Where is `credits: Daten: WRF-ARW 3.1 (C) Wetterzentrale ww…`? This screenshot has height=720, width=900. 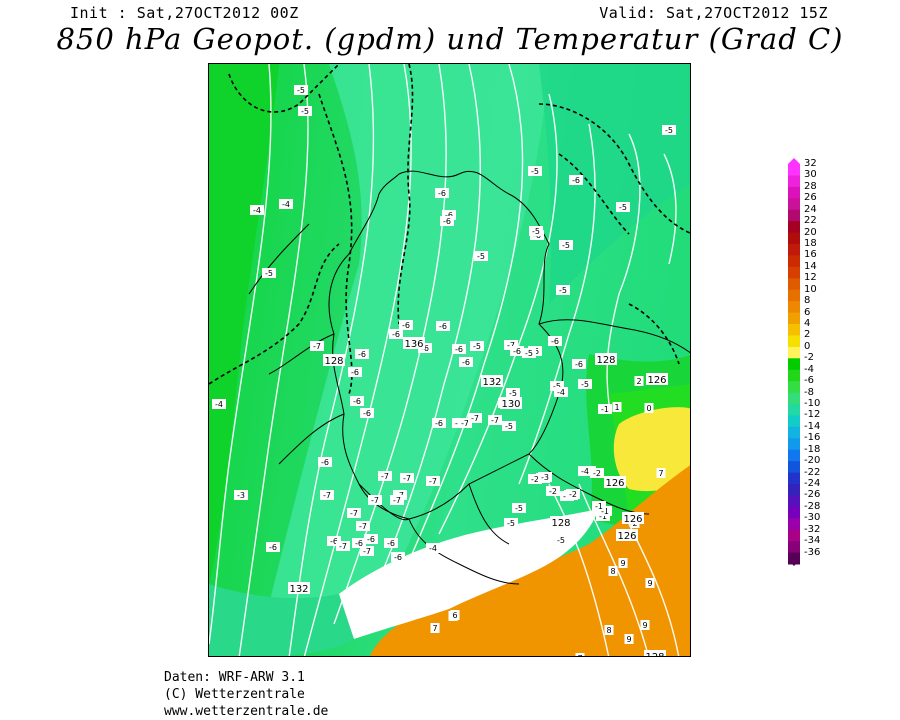 credits: Daten: WRF-ARW 3.1 (C) Wetterzentrale ww… is located at coordinates (246, 694).